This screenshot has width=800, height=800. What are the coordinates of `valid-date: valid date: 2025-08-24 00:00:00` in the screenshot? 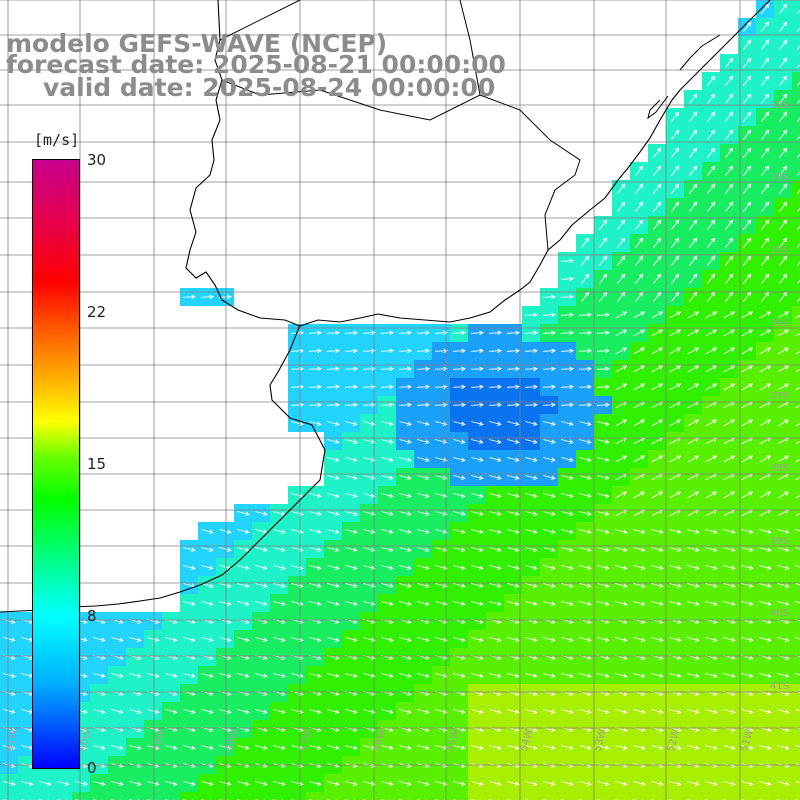 It's located at (269, 87).